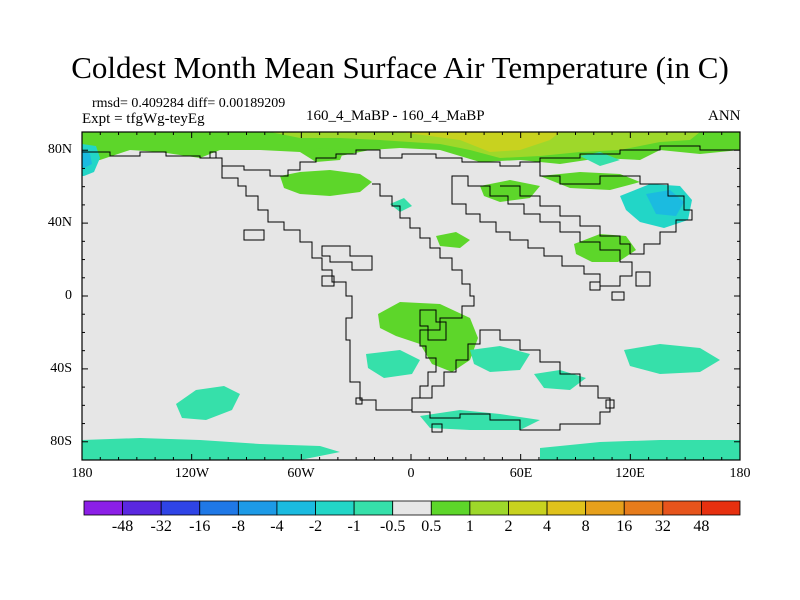  I want to click on lon-label-60e: 60E, so click(521, 473).